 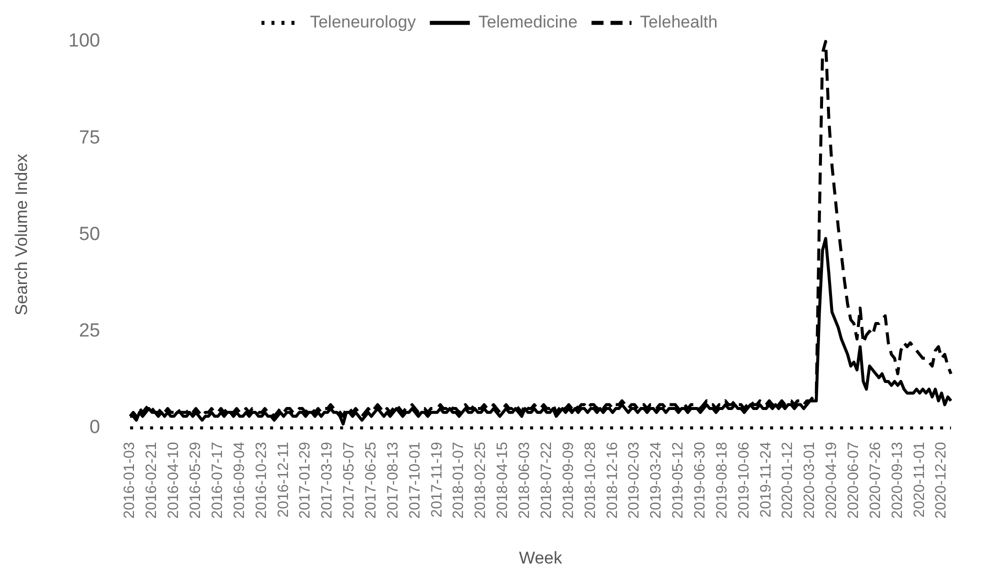 What do you see at coordinates (568, 480) in the screenshot?
I see `x-tick-label: 2018-09-09` at bounding box center [568, 480].